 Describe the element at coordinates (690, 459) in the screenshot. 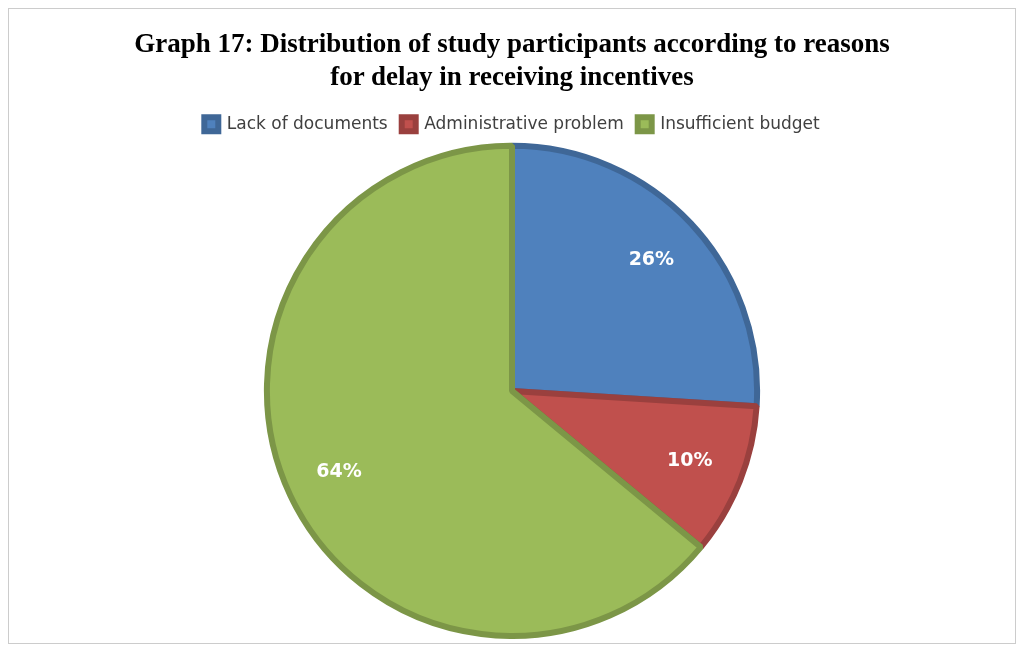

I see `data-label: 10%` at that location.